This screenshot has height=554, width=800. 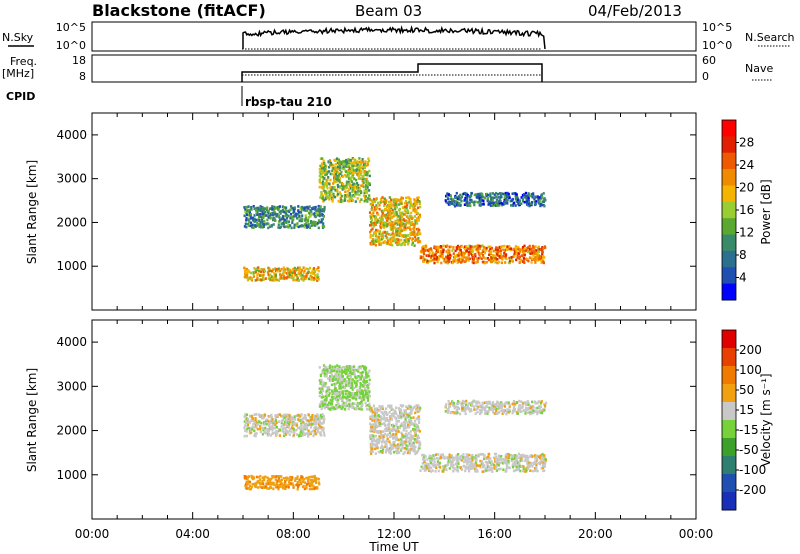 I want to click on power-ytick-label: 1000, so click(x=71, y=266).